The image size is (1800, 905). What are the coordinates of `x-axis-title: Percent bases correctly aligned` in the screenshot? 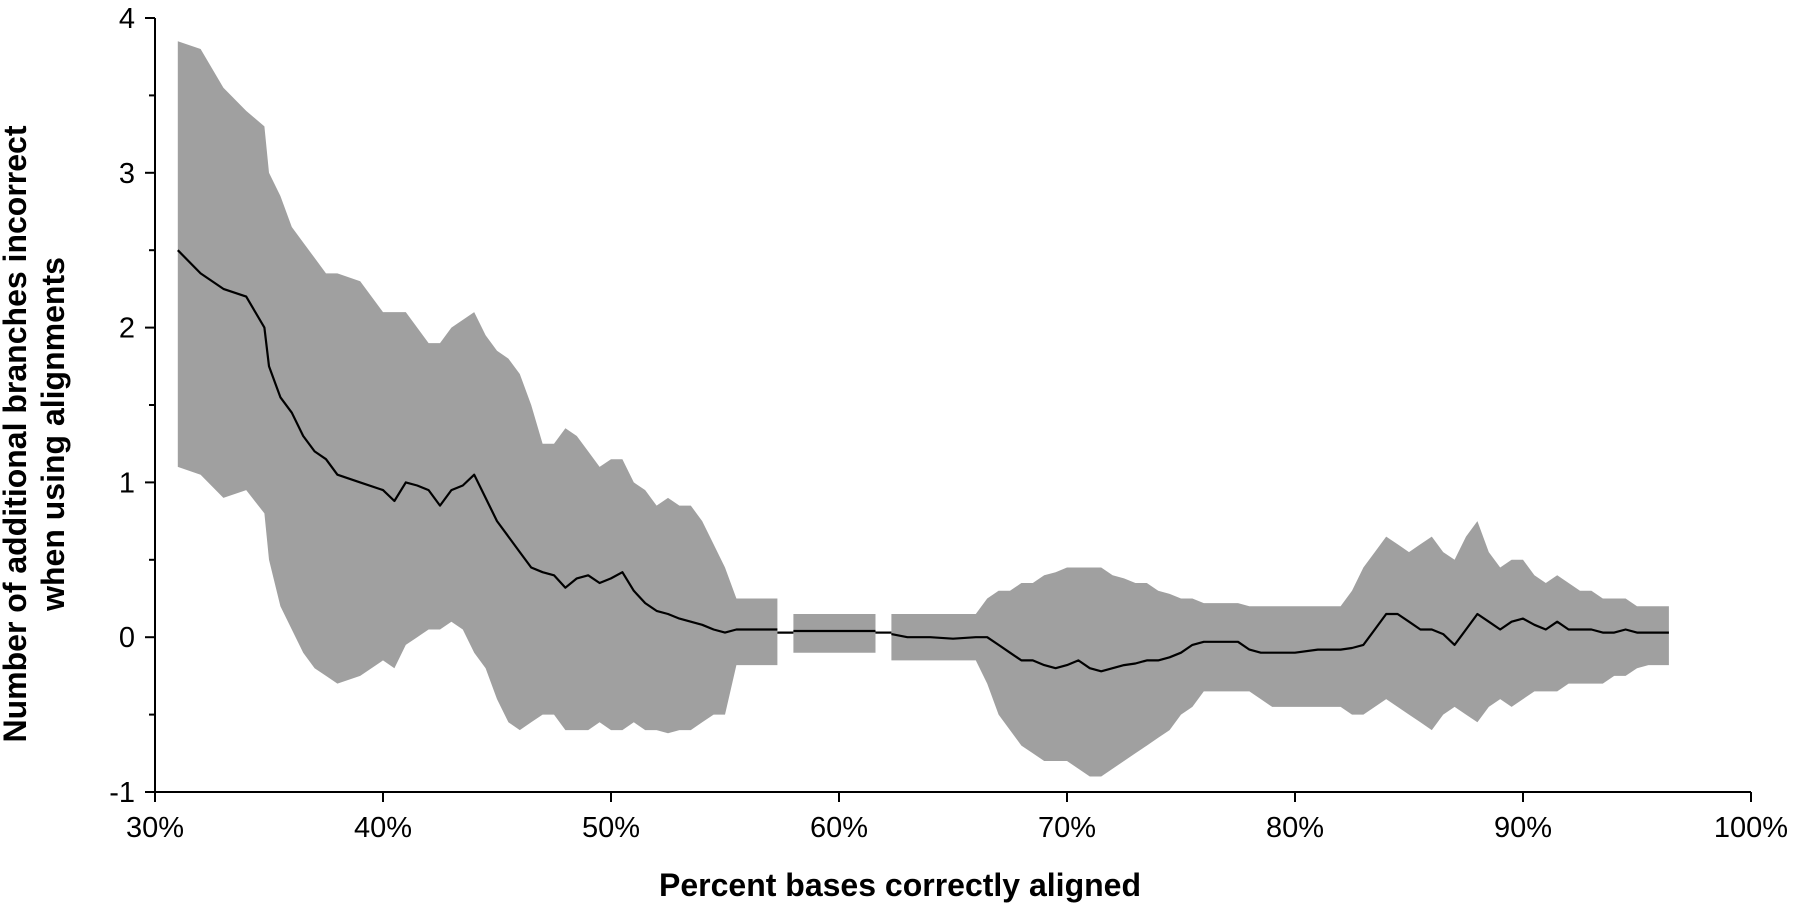 It's located at (900, 885).